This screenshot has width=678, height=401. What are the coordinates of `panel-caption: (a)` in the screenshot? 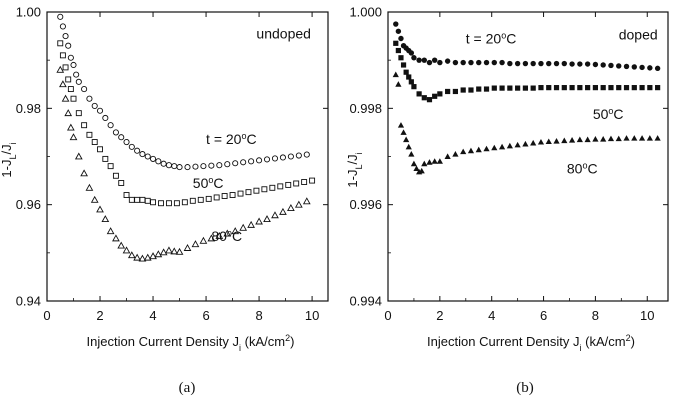 It's located at (187, 388).